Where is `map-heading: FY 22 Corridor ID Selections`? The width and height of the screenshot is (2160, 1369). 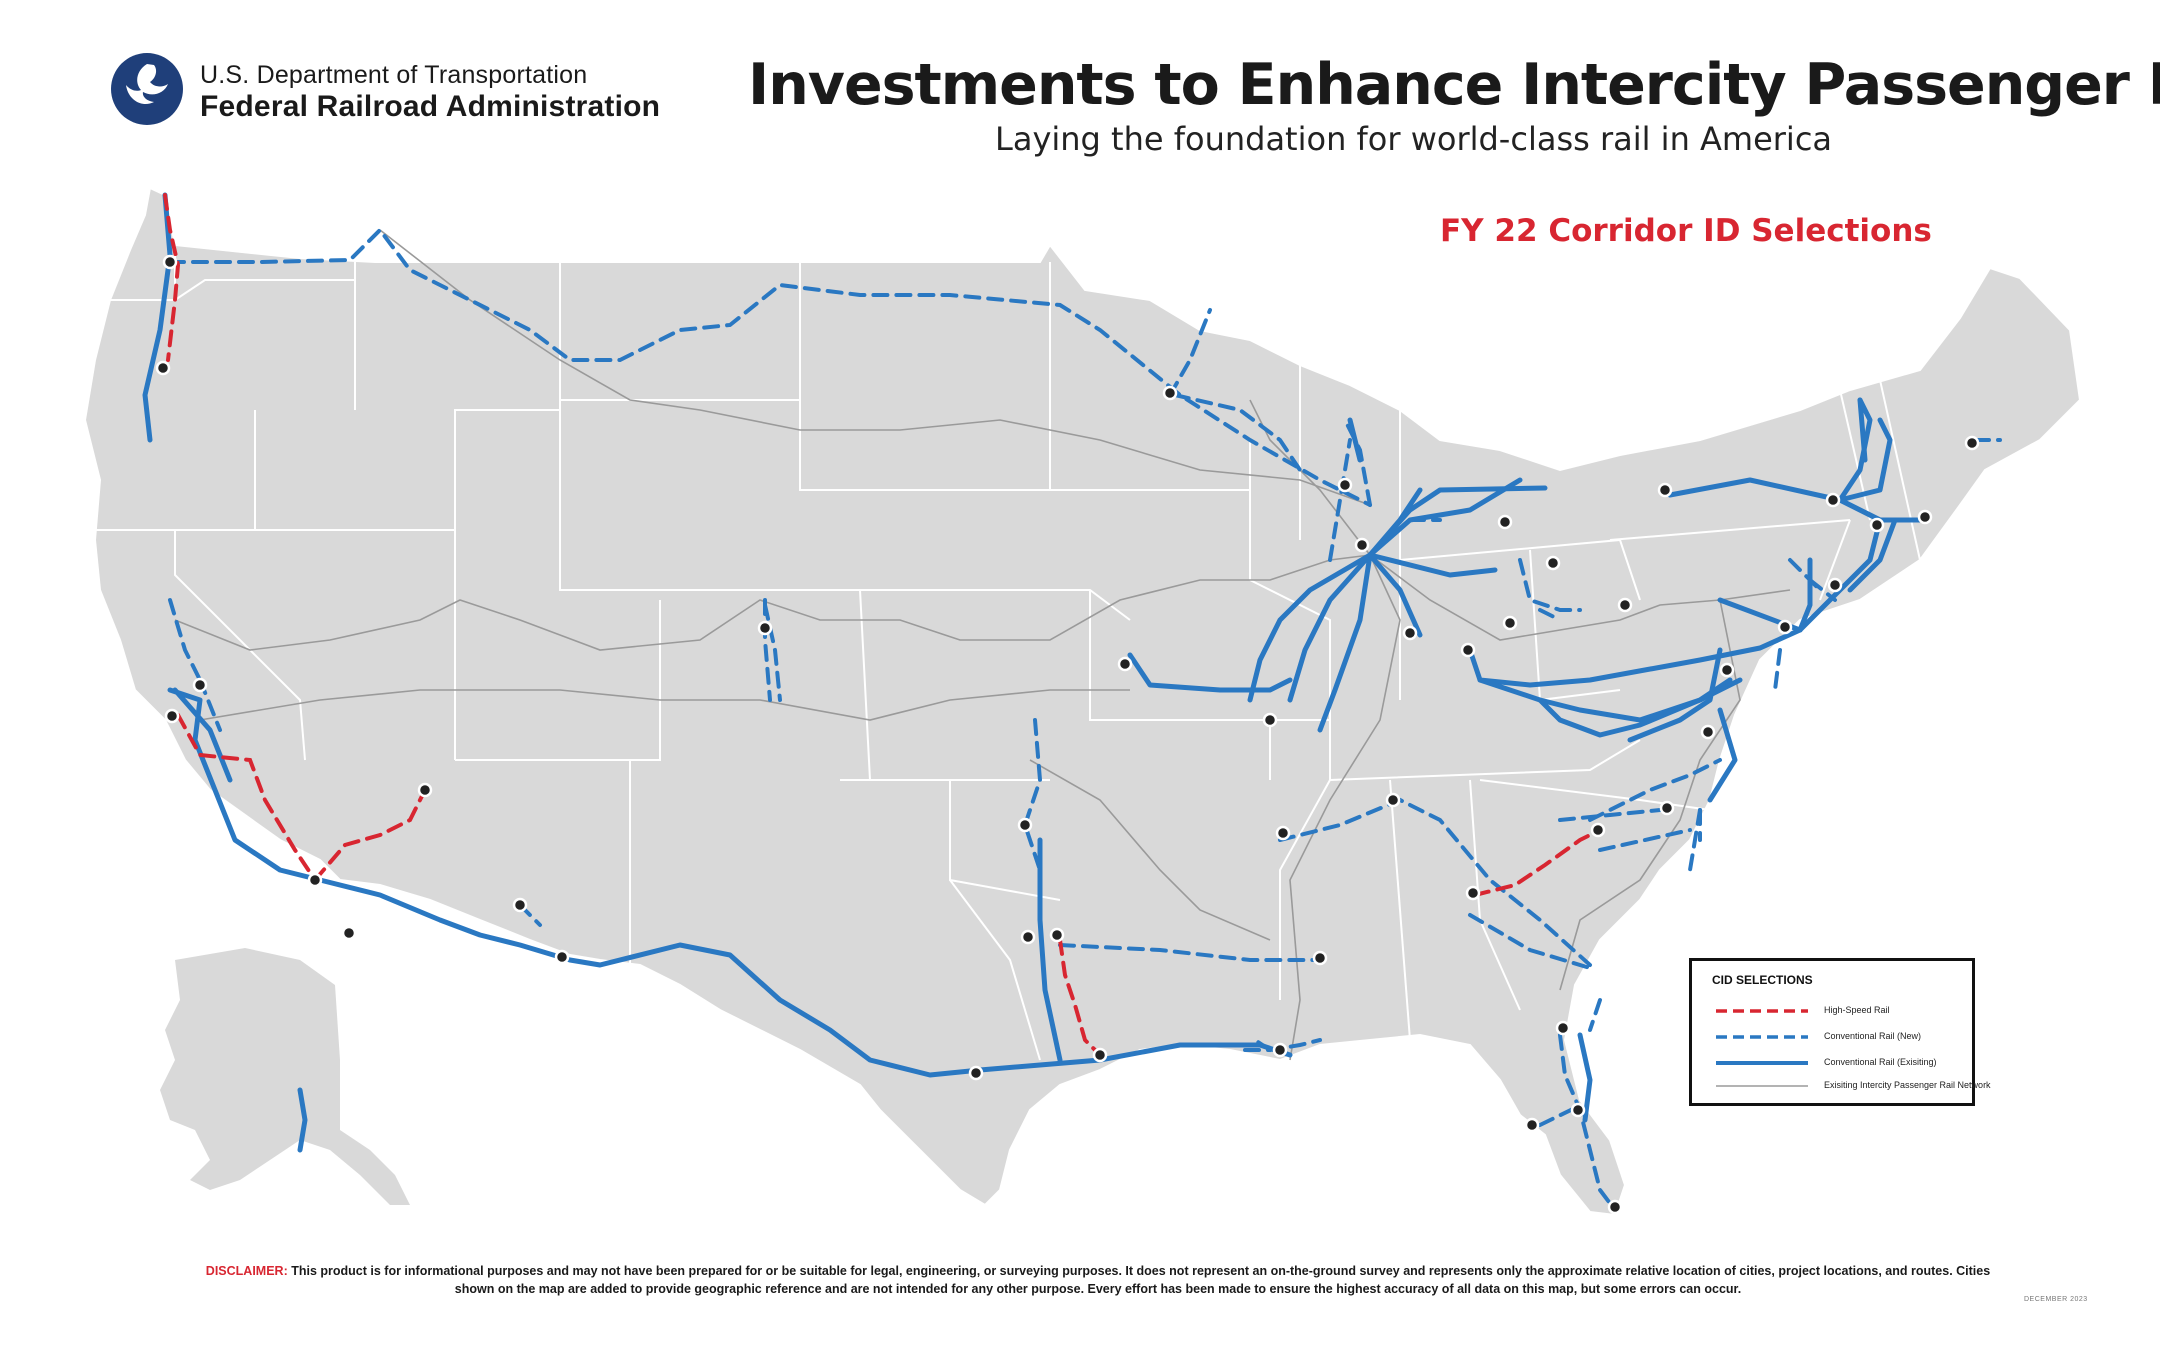 map-heading: FY 22 Corridor ID Selections is located at coordinates (1686, 231).